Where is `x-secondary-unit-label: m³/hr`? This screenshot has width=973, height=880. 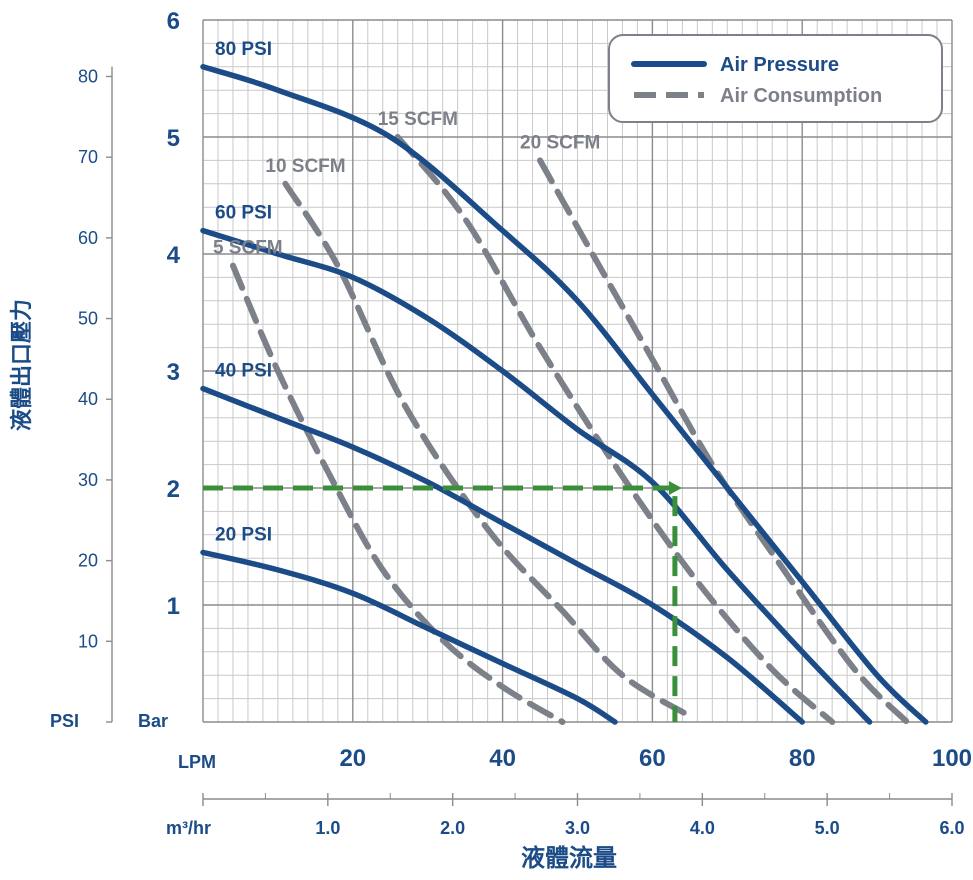 x-secondary-unit-label: m³/hr is located at coordinates (188, 828).